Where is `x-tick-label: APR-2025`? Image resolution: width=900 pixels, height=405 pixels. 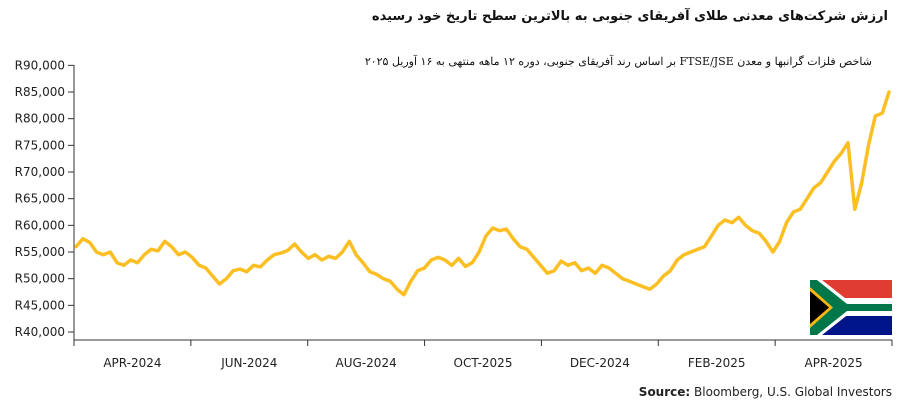
x-tick-label: APR-2025 is located at coordinates (833, 363).